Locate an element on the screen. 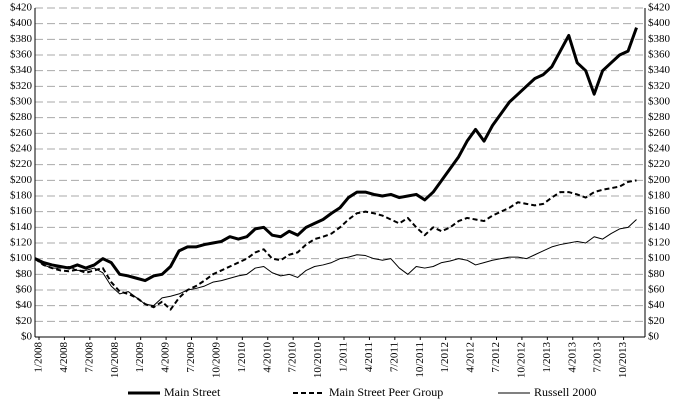  y2-tick-label: $140 is located at coordinates (659, 227).